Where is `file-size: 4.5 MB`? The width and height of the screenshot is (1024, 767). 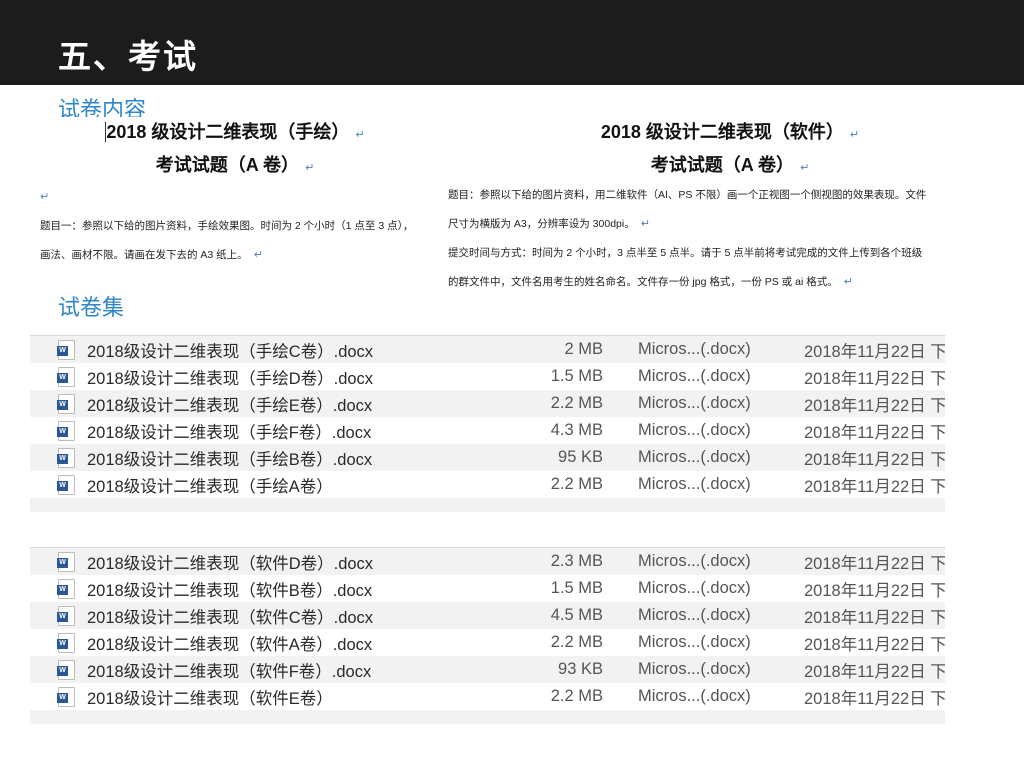 file-size: 4.5 MB is located at coordinates (576, 615).